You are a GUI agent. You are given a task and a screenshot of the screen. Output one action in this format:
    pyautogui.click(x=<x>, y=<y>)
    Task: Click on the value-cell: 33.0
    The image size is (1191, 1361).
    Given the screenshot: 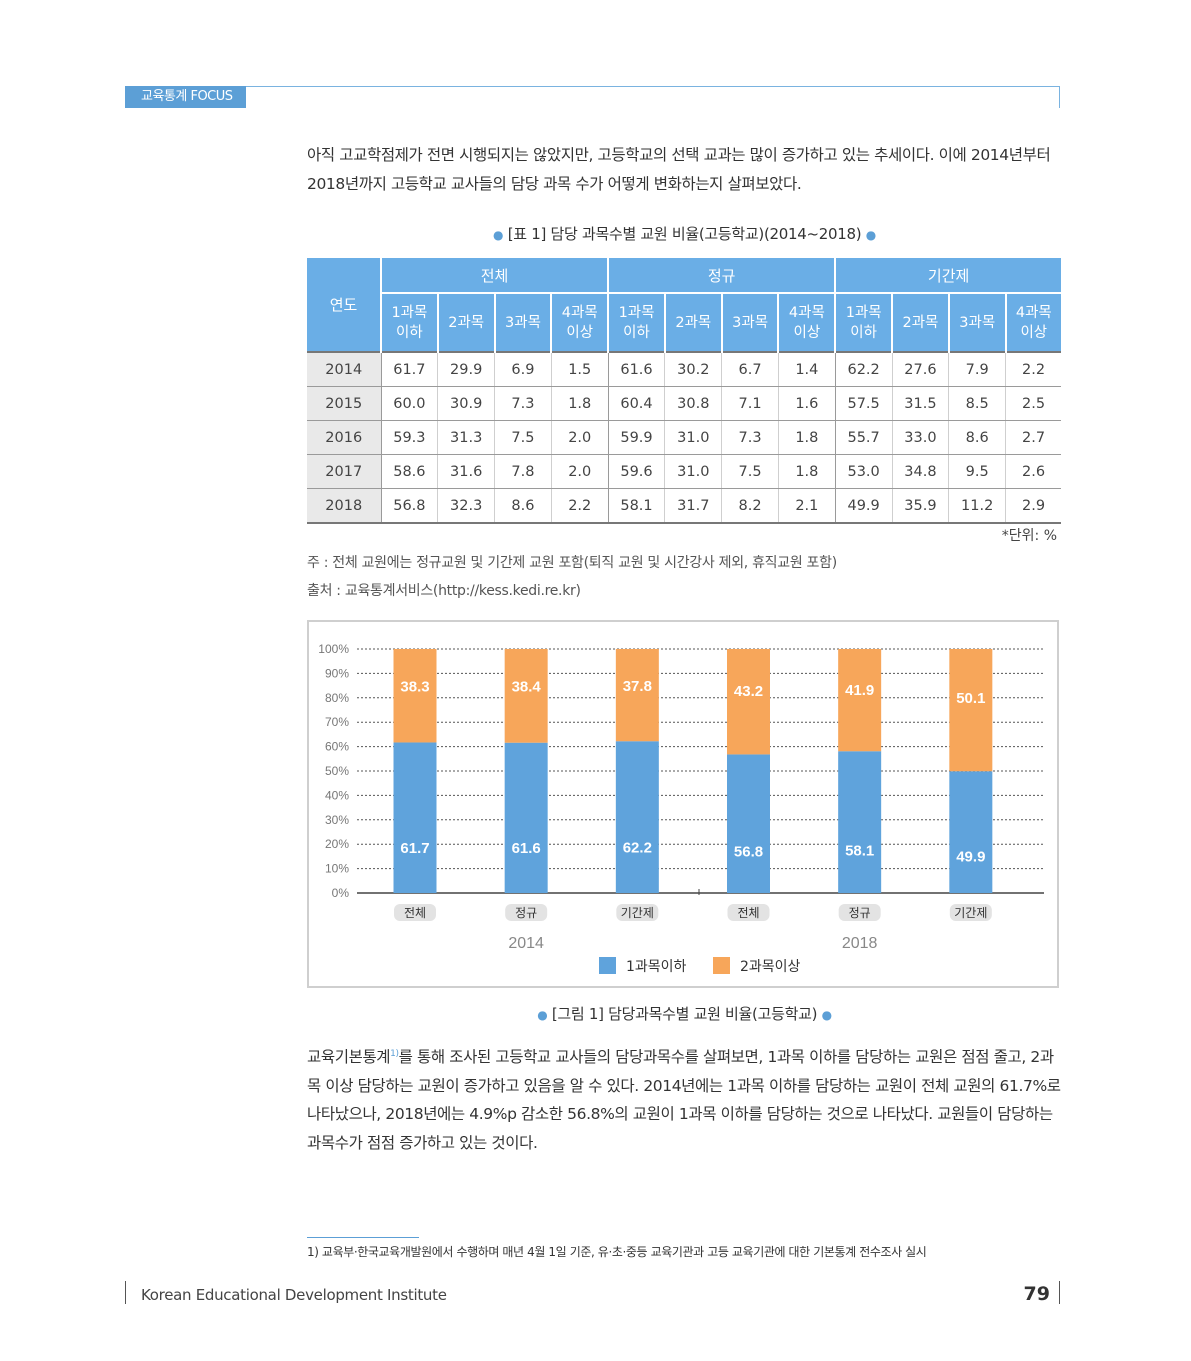 What is the action you would take?
    pyautogui.click(x=920, y=437)
    